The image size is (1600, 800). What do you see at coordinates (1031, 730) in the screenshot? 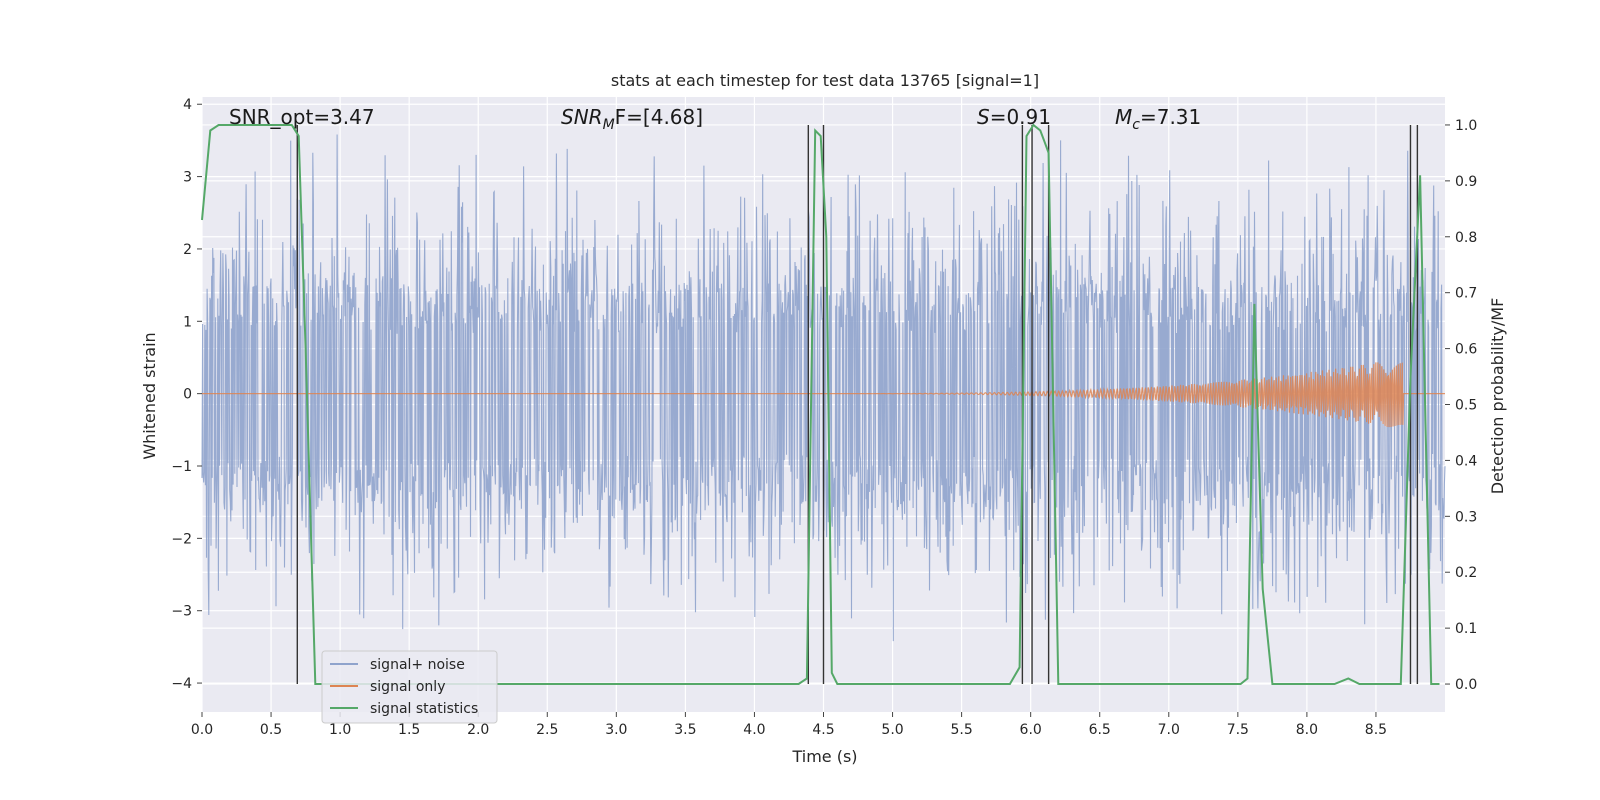
I see `x-tick-label: 6.0` at bounding box center [1031, 730].